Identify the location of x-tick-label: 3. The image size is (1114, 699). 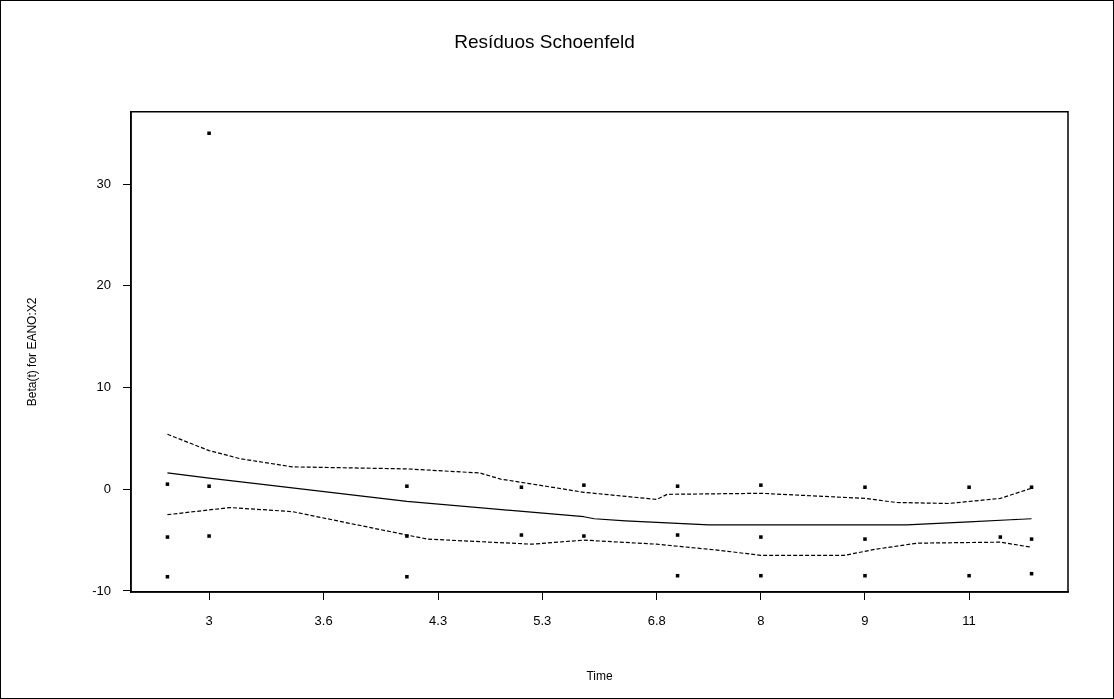
(209, 621).